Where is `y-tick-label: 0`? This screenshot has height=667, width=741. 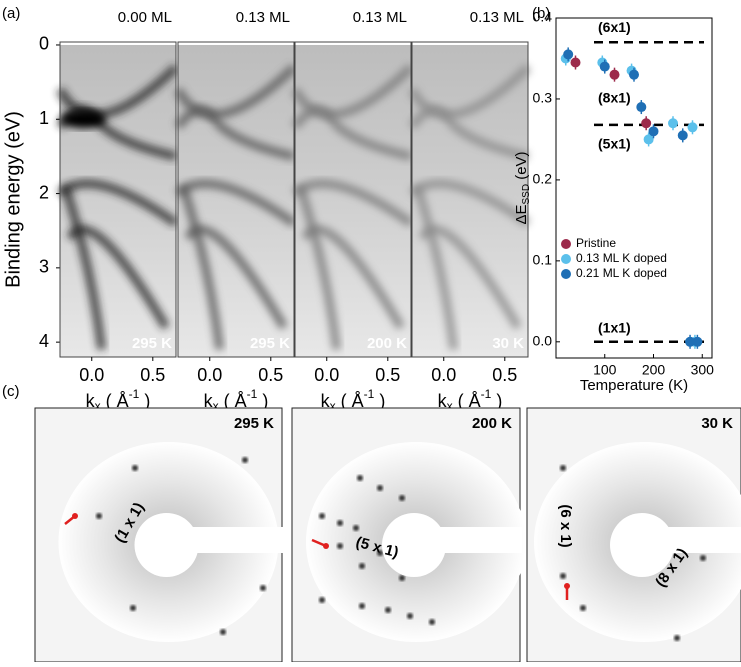 y-tick-label: 0 is located at coordinates (44, 44).